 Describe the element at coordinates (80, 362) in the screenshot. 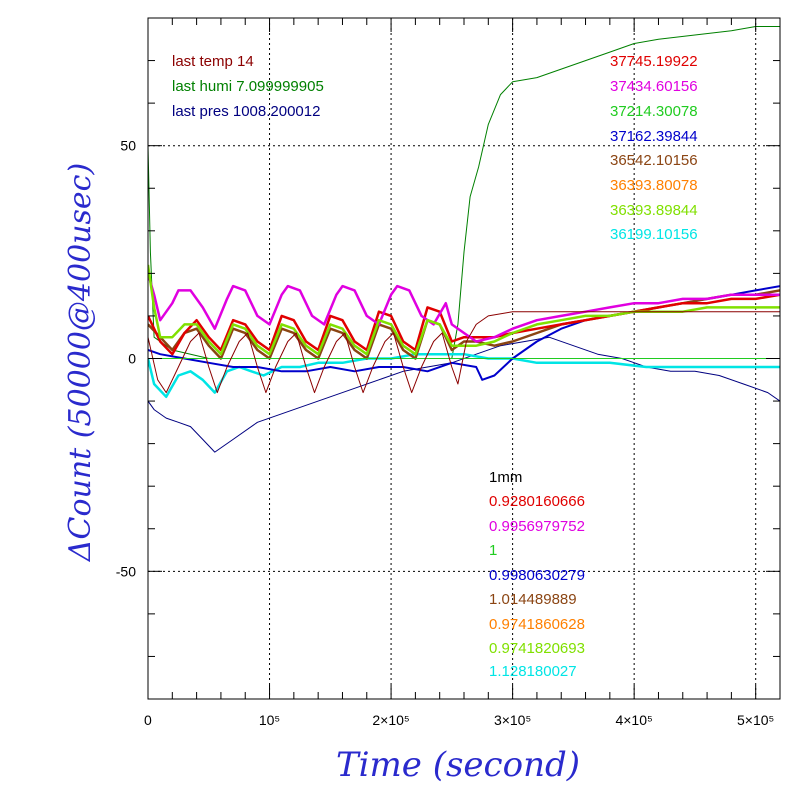

I see `y-axis-title: ΔCount (50000@400usec)` at that location.